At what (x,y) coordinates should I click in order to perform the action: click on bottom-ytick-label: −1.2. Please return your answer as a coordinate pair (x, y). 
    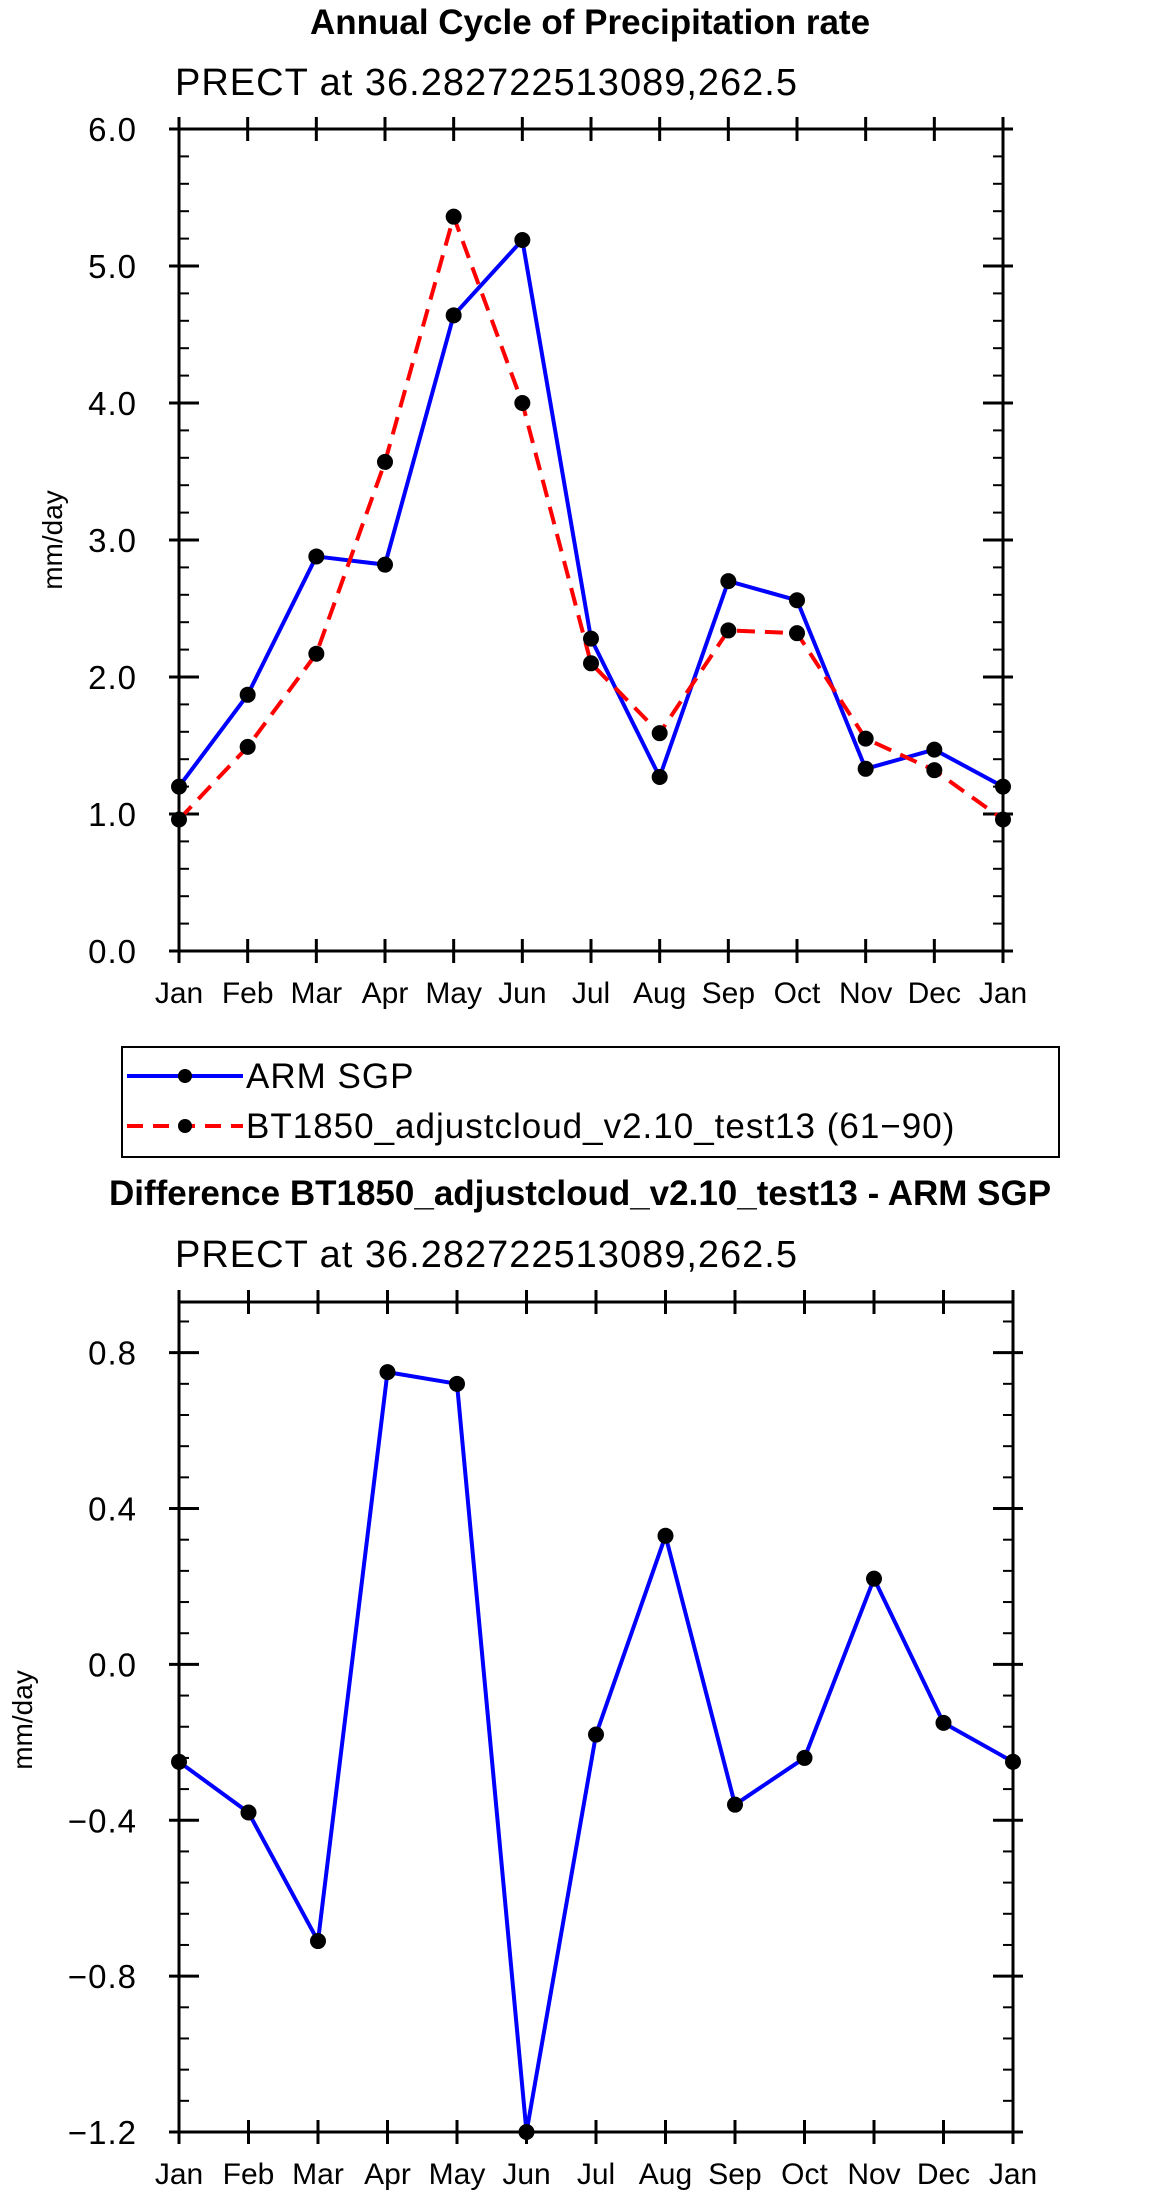
    Looking at the image, I should click on (102, 2132).